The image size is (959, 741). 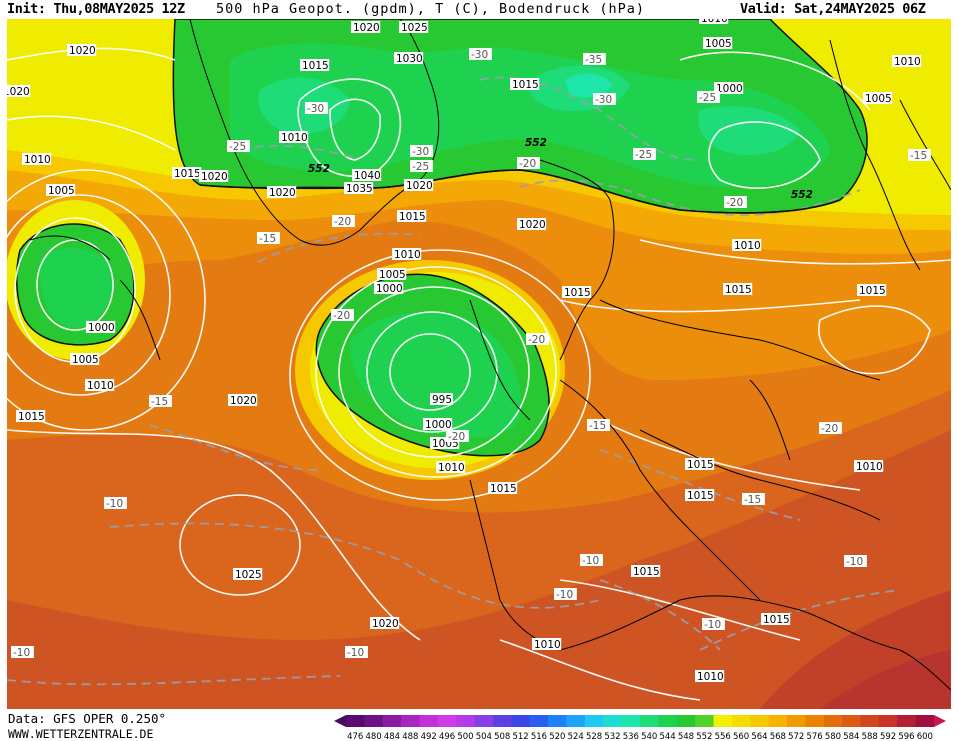 What do you see at coordinates (631, 736) in the screenshot?
I see `scale-tick-label: 536` at bounding box center [631, 736].